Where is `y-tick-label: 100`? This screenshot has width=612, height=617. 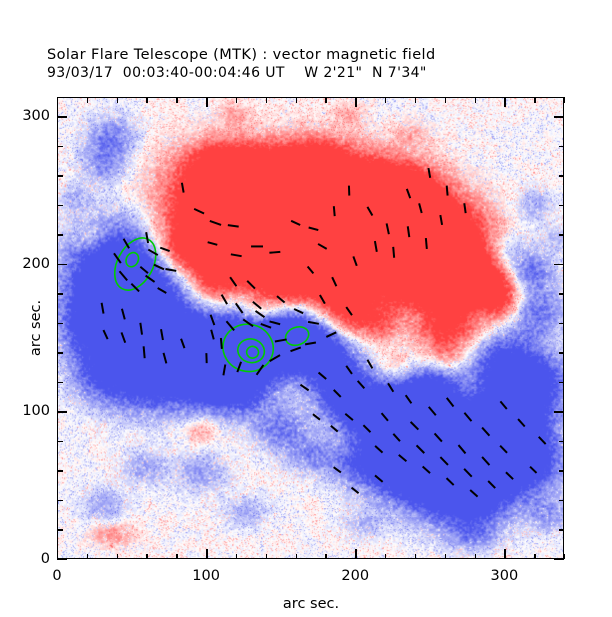 y-tick-label: 100 is located at coordinates (36, 411).